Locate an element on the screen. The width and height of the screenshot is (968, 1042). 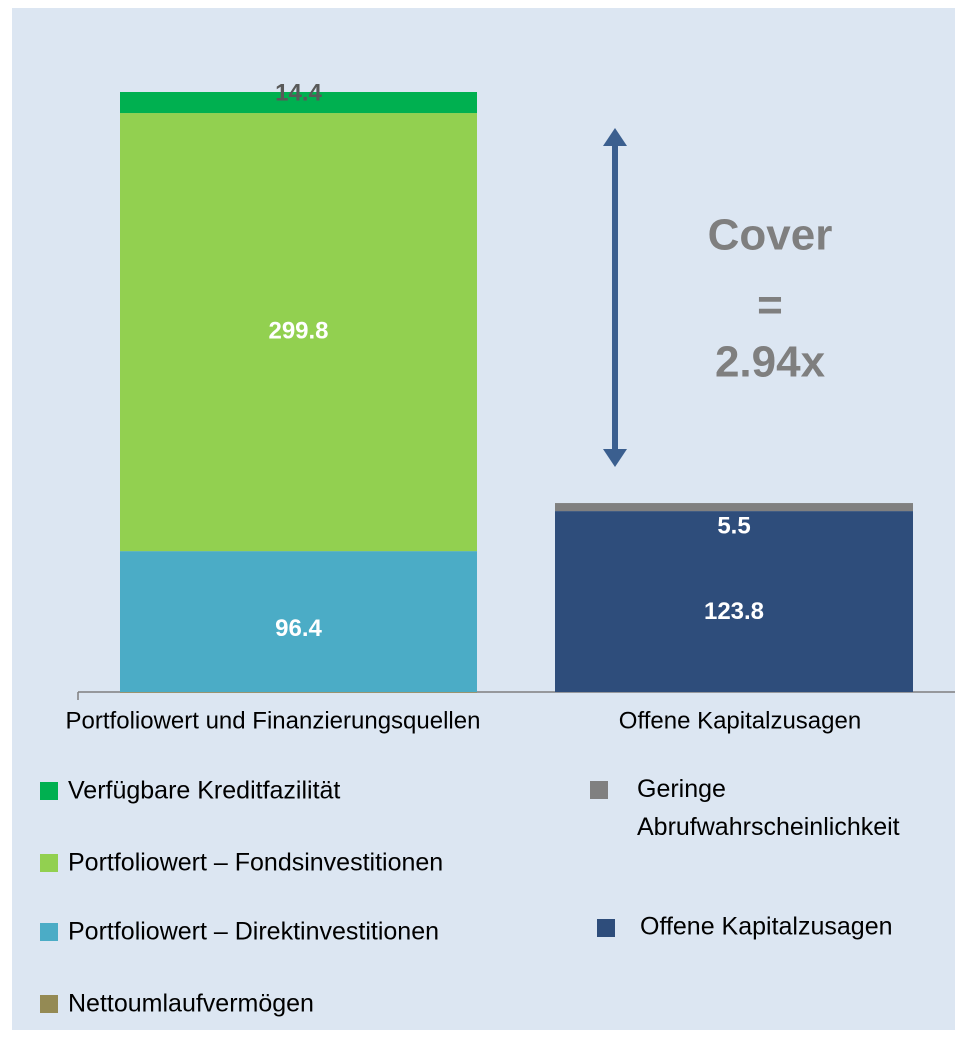
x-tick-label: Offene Kapitalzusagen is located at coordinates (740, 720).